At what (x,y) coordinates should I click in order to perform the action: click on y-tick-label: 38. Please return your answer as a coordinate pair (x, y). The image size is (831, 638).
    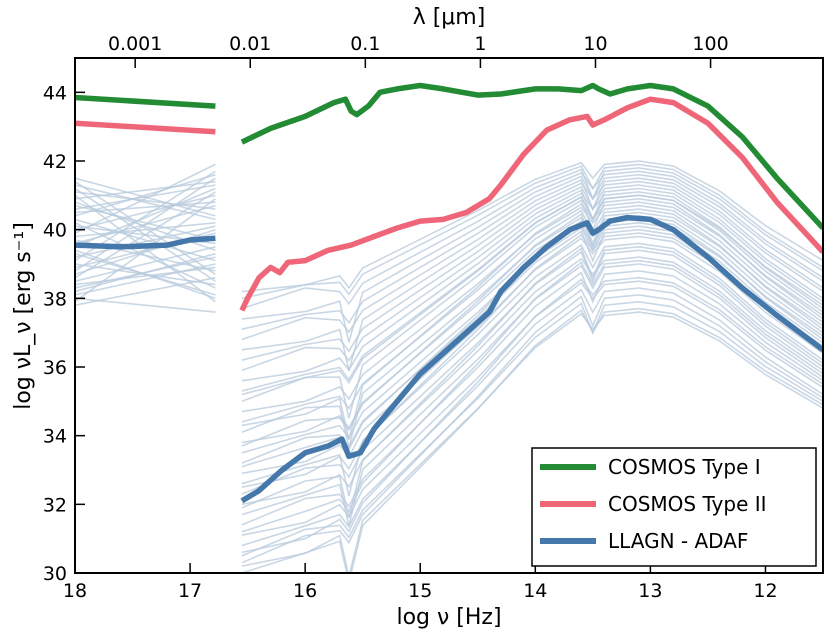
    Looking at the image, I should click on (55, 299).